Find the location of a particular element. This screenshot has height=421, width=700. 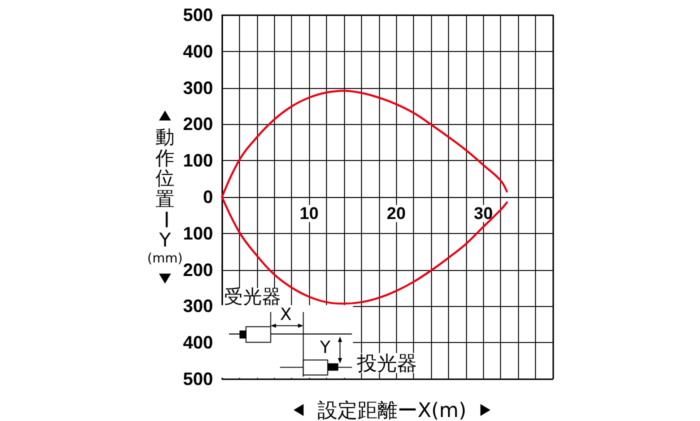

y-axis-title: 動作位置ーY(mm) is located at coordinates (165, 196).